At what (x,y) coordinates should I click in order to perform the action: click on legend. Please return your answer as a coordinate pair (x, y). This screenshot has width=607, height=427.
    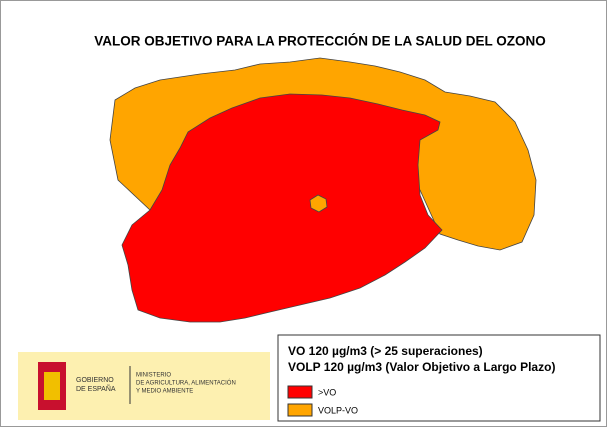
    Looking at the image, I should click on (439, 378).